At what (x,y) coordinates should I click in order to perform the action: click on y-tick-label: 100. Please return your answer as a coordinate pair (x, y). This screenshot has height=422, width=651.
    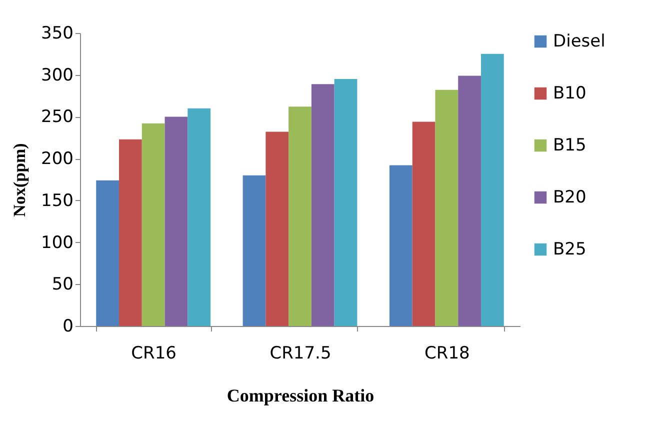
    Looking at the image, I should click on (57, 242).